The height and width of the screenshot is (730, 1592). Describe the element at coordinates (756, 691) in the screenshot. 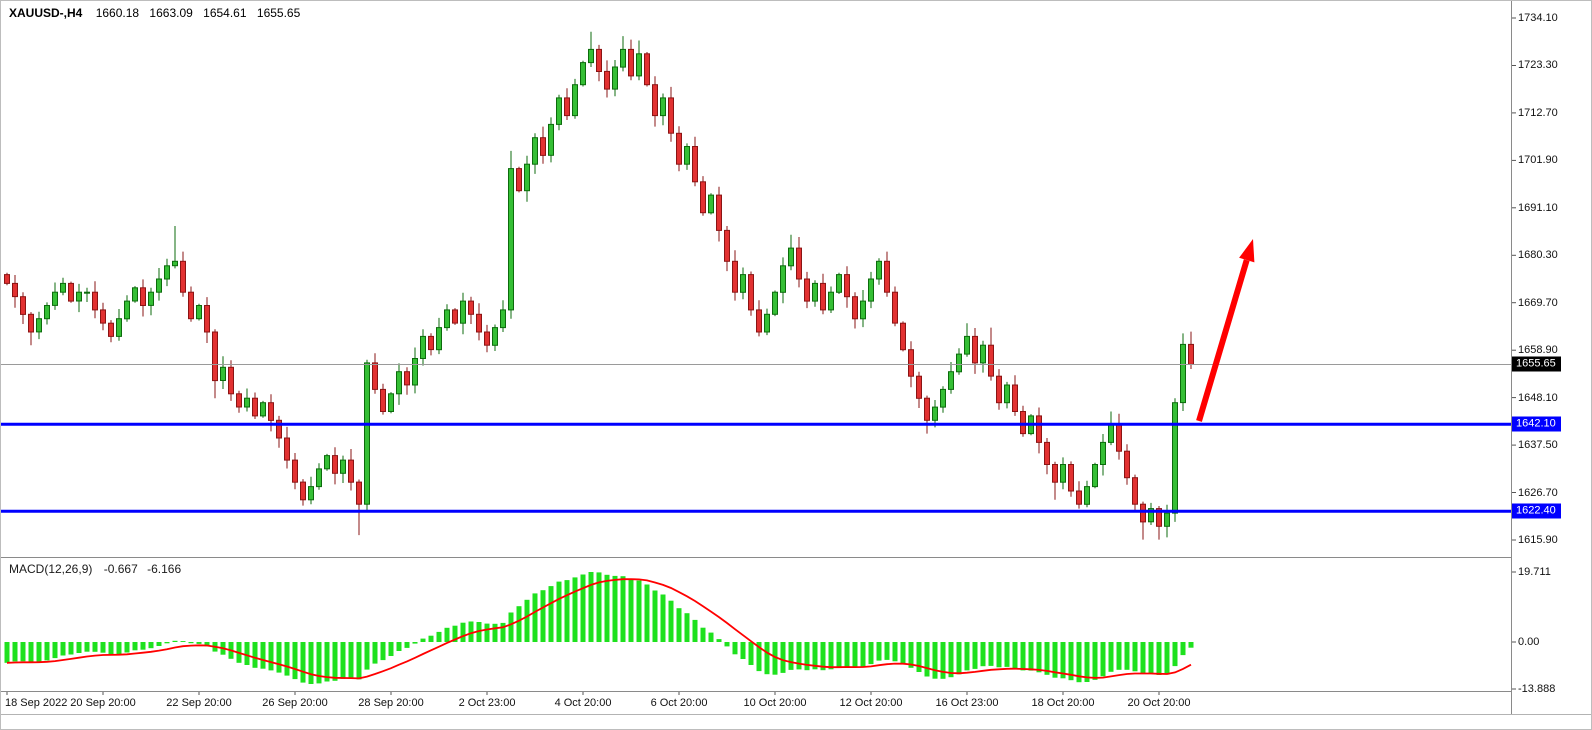

I see `time-axis-border` at that location.